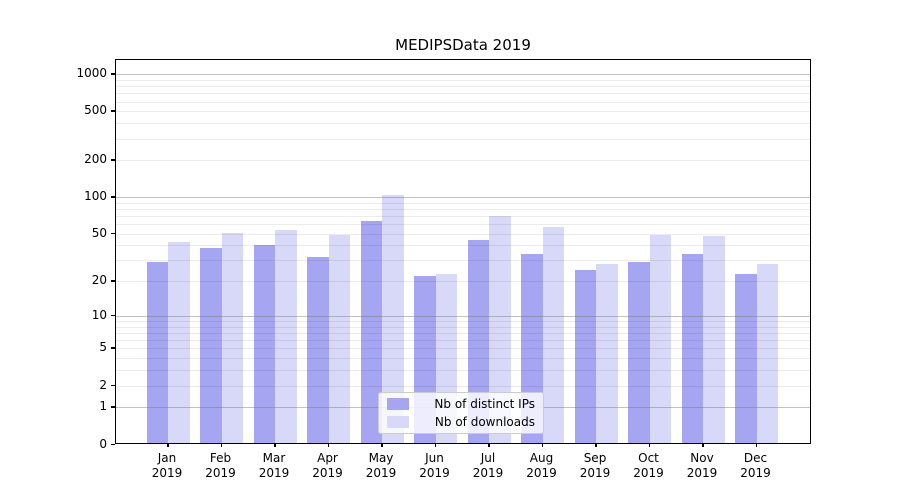 The height and width of the screenshot is (500, 900). I want to click on bar-ips-apr, so click(318, 350).